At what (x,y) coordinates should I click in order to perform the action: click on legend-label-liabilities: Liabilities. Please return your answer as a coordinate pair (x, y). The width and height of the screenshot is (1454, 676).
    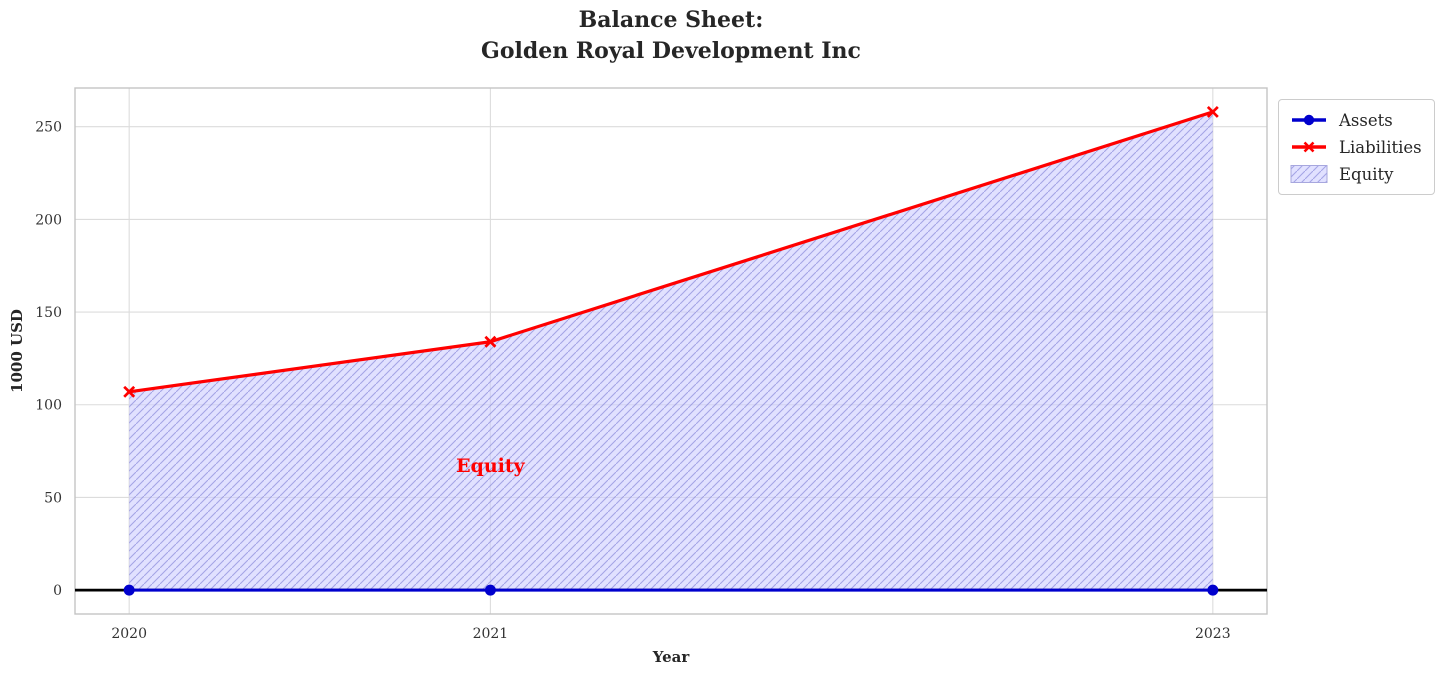
    Looking at the image, I should click on (1380, 147).